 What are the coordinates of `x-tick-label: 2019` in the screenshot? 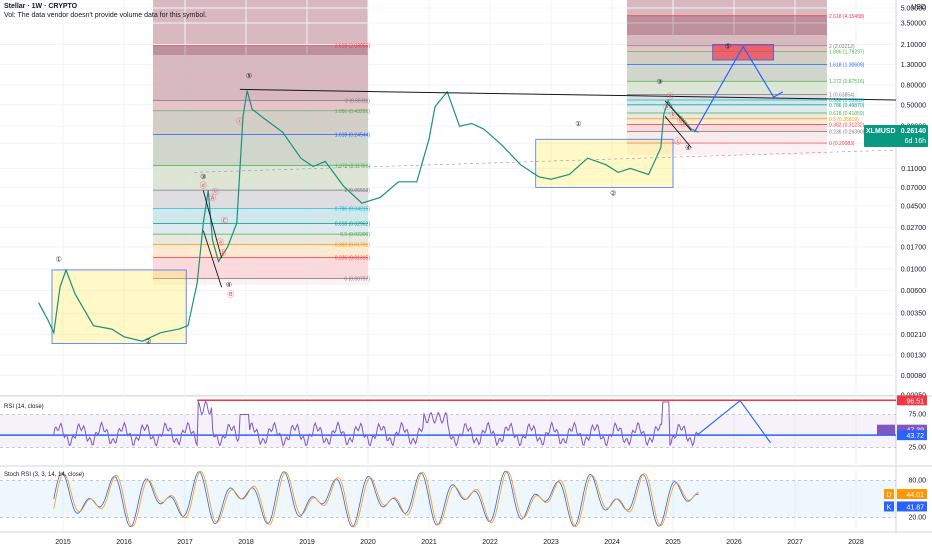 It's located at (307, 542).